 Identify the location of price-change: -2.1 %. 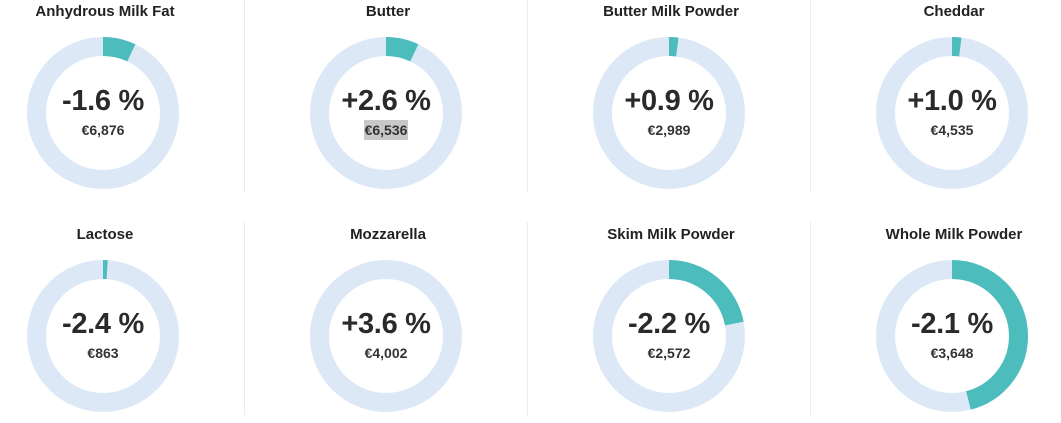
(951, 323).